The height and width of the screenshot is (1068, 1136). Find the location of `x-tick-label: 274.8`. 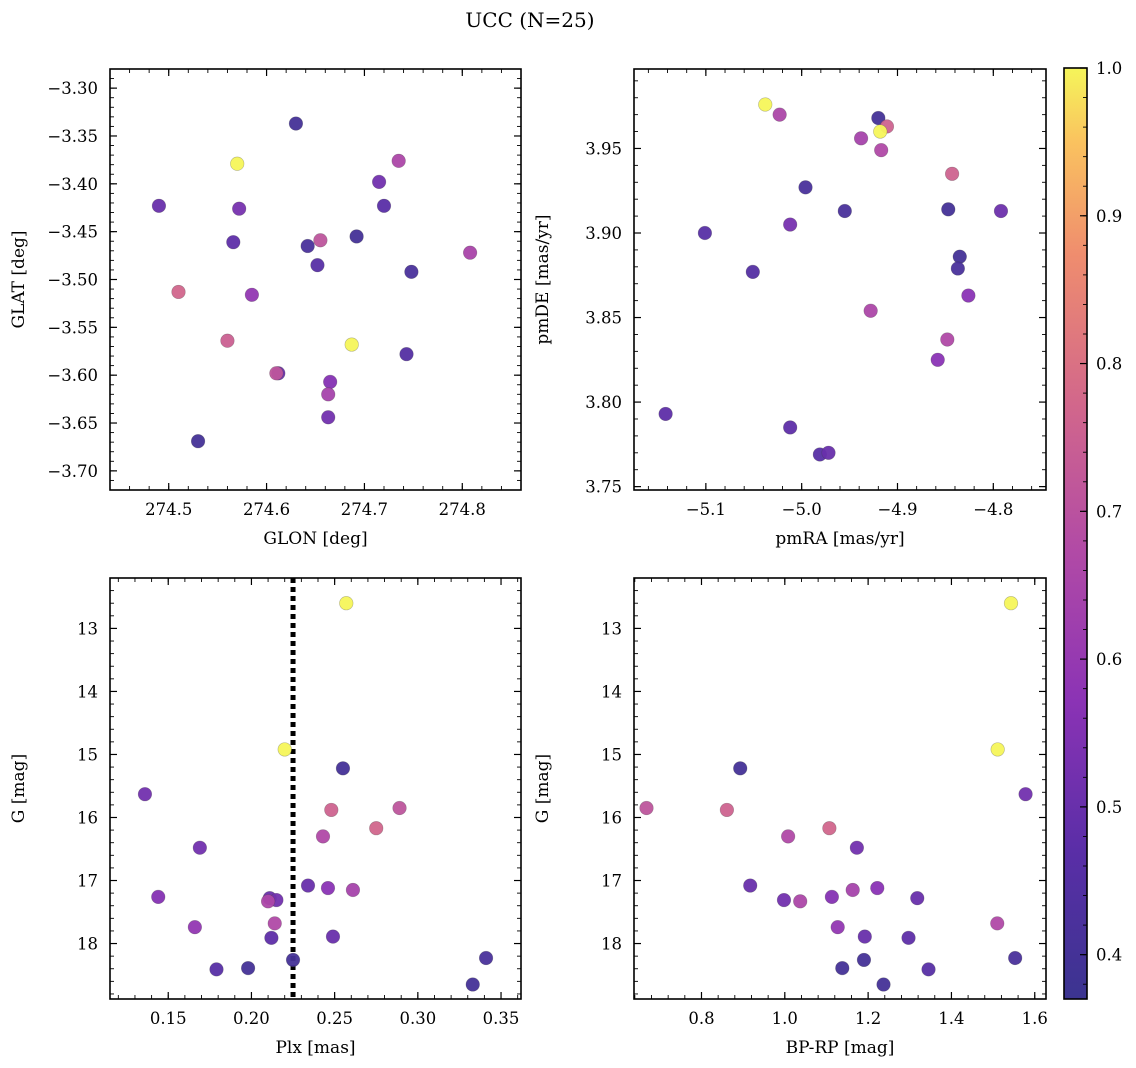

x-tick-label: 274.8 is located at coordinates (462, 509).